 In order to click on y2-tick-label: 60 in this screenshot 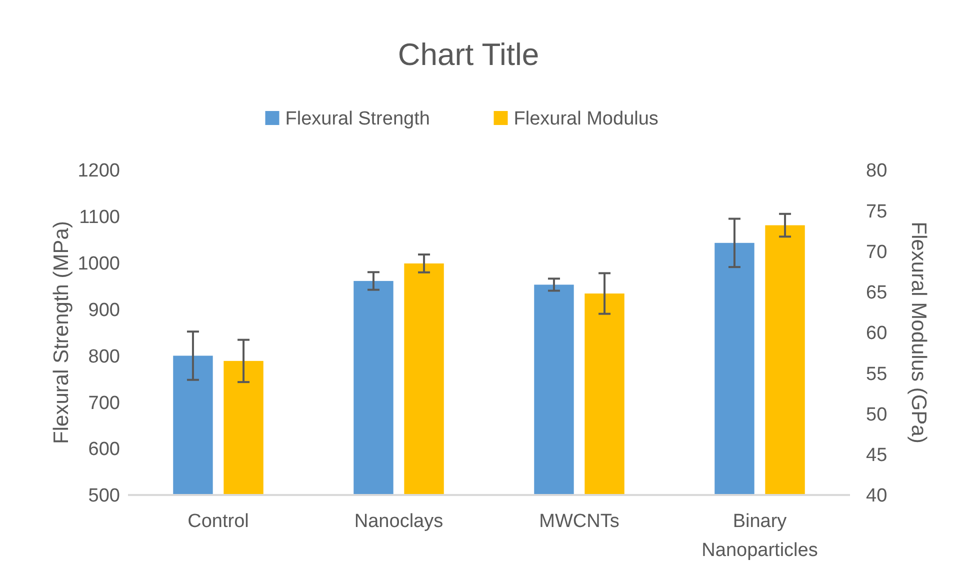, I will do `click(877, 333)`.